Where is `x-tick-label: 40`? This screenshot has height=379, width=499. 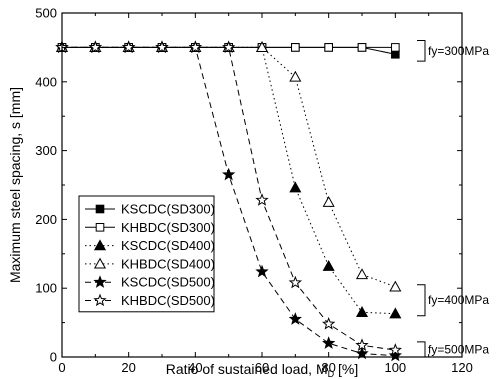
x-tick-label: 40 is located at coordinates (195, 367).